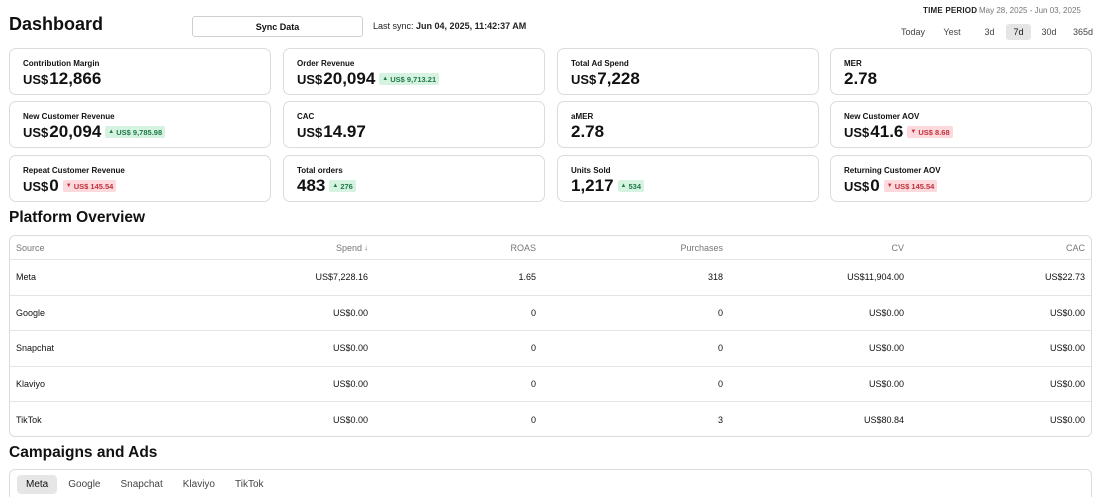 This screenshot has height=497, width=1104. I want to click on metric-value-wrap: US$ 7,228, so click(605, 79).